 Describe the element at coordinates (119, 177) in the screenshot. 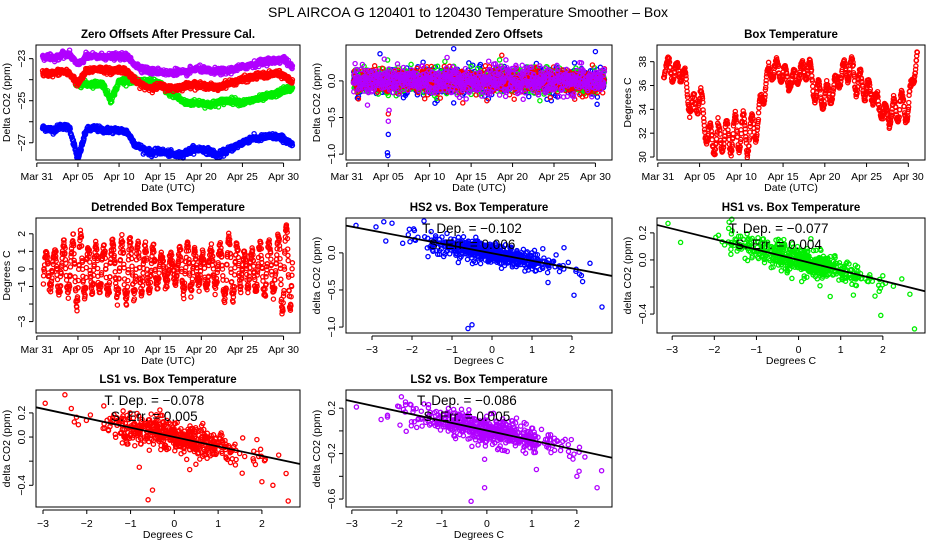

I see `x-tick-label: Apr 10` at that location.